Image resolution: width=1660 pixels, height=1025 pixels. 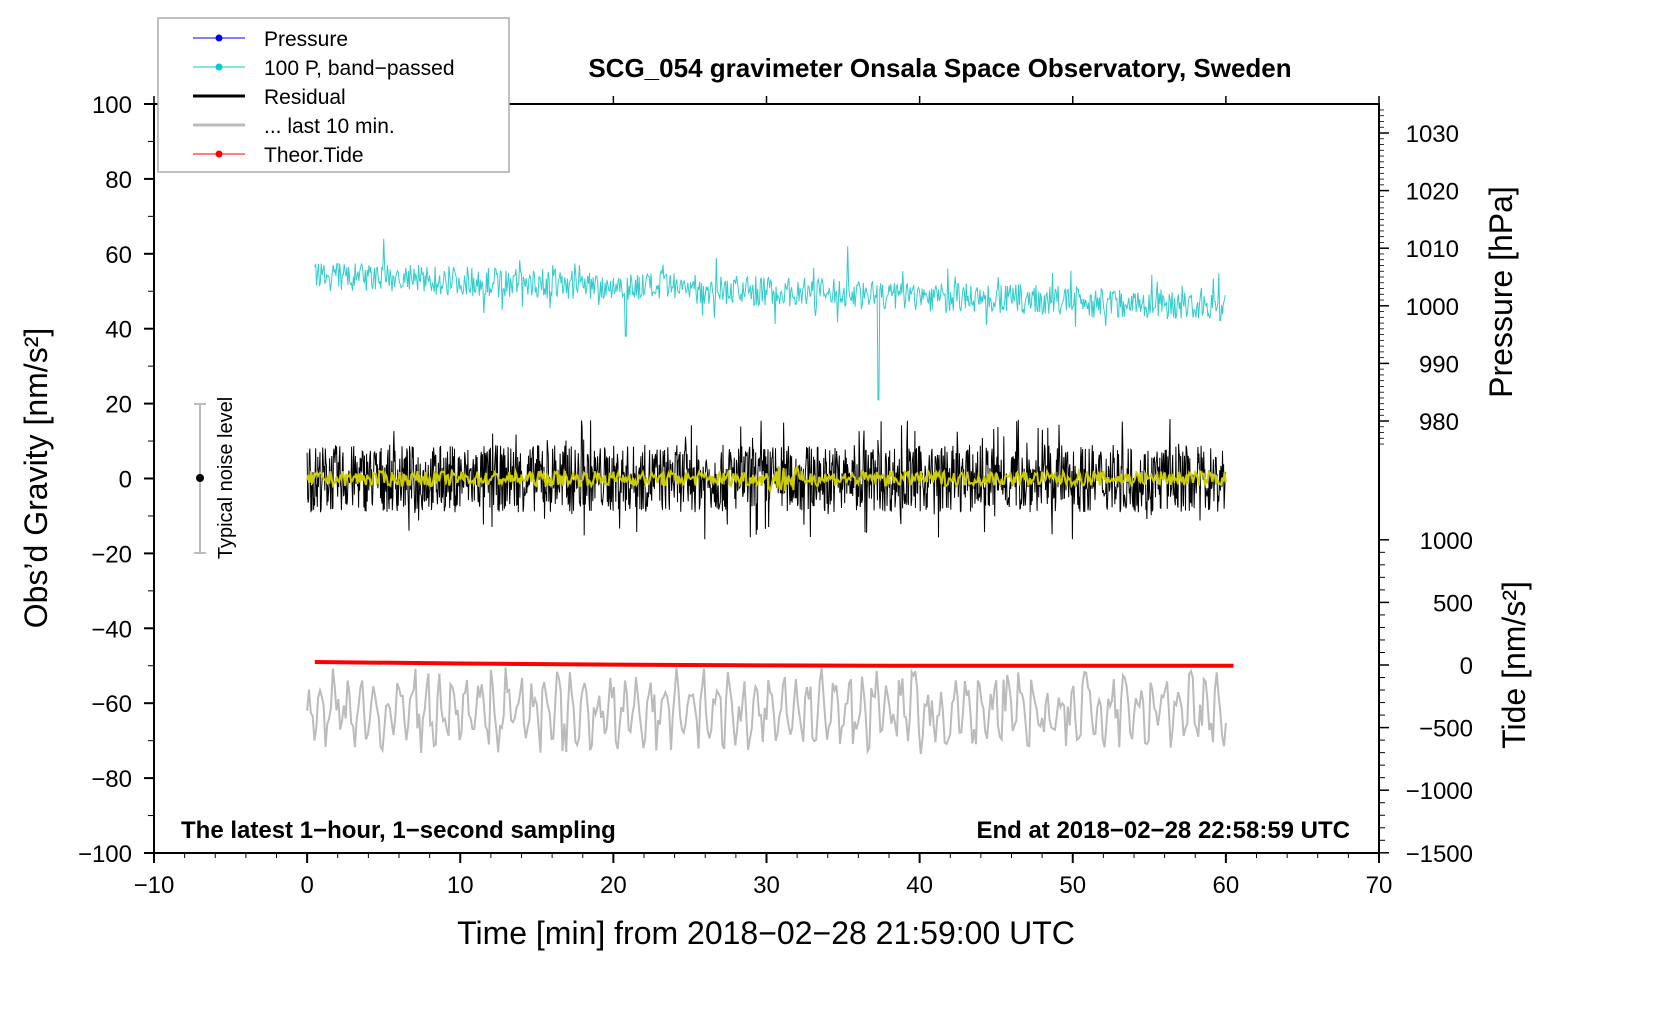 I want to click on theor-tide-line, so click(x=774, y=664).